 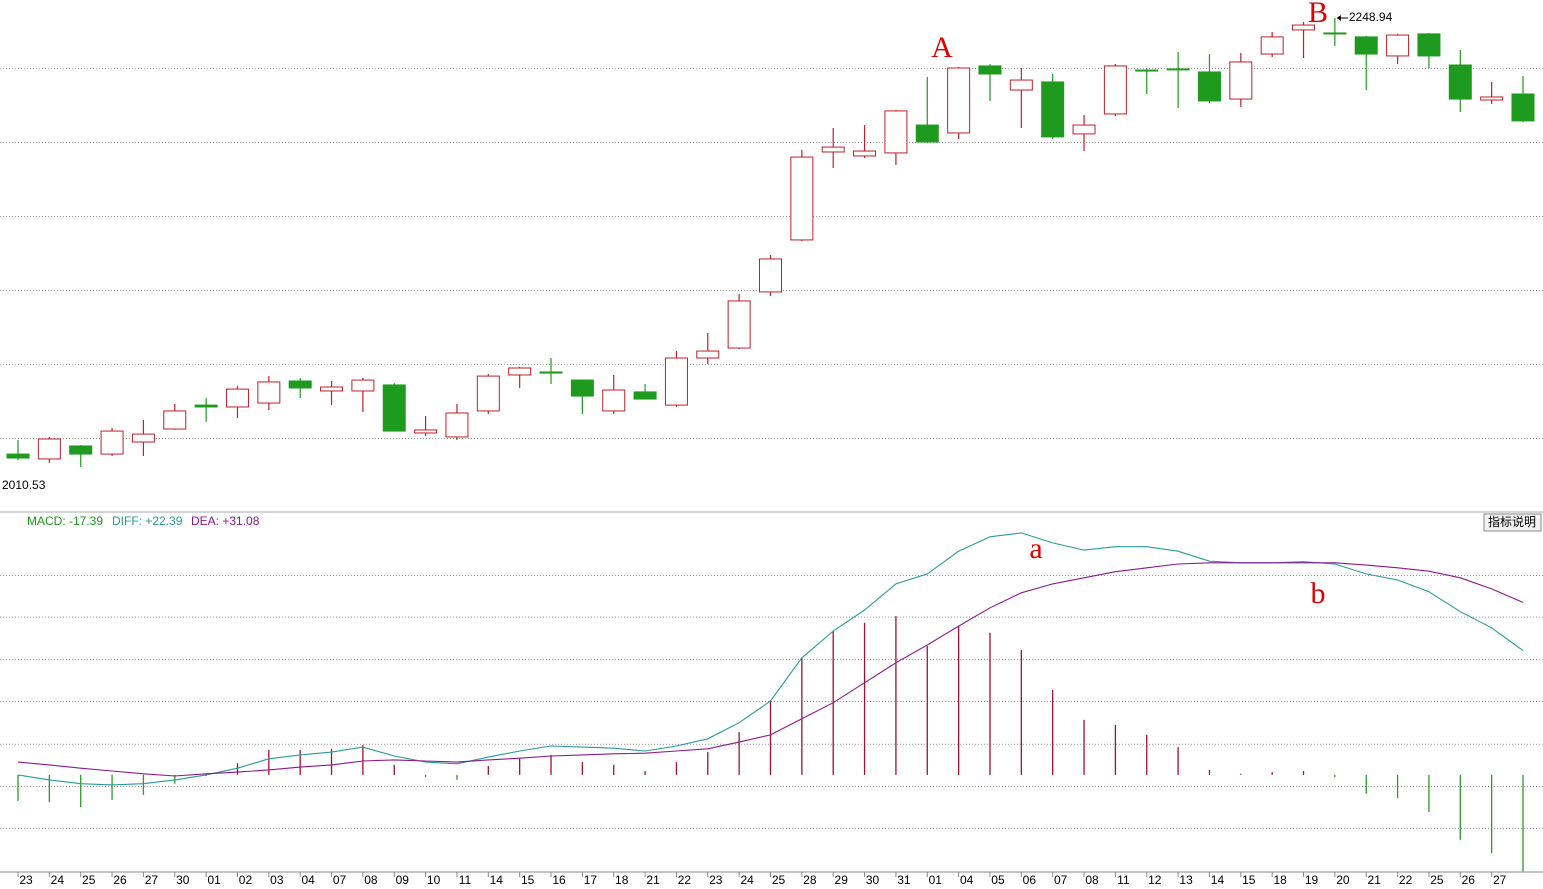 What do you see at coordinates (465, 880) in the screenshot?
I see `x-tick-label: 11` at bounding box center [465, 880].